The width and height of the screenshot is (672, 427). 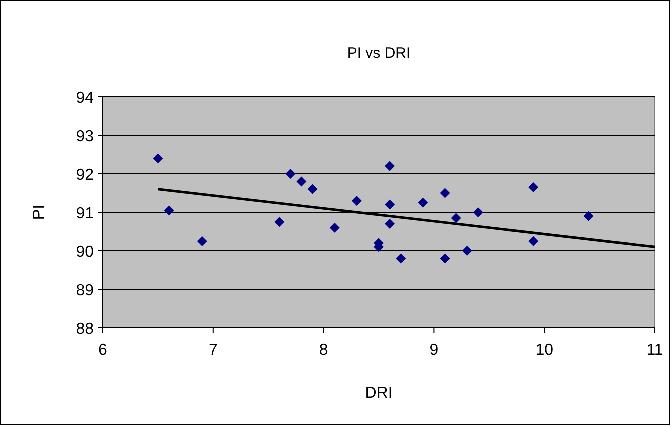 What do you see at coordinates (434, 350) in the screenshot?
I see `x-tick-label: 9` at bounding box center [434, 350].